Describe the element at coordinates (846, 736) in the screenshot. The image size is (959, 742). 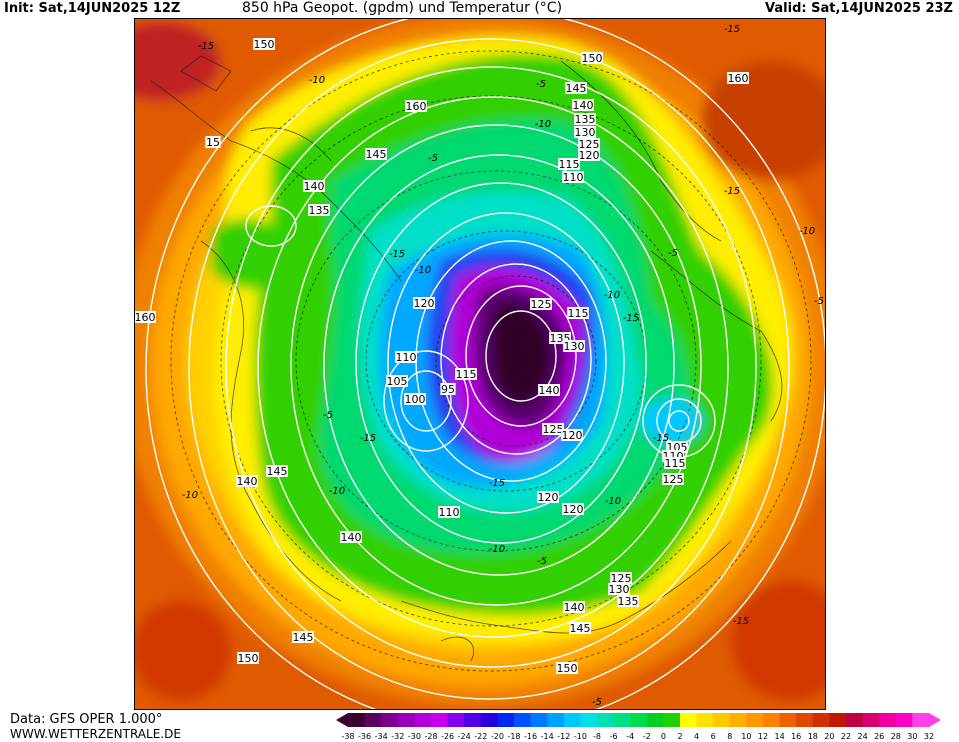
I see `legend-tick-label: 22` at that location.